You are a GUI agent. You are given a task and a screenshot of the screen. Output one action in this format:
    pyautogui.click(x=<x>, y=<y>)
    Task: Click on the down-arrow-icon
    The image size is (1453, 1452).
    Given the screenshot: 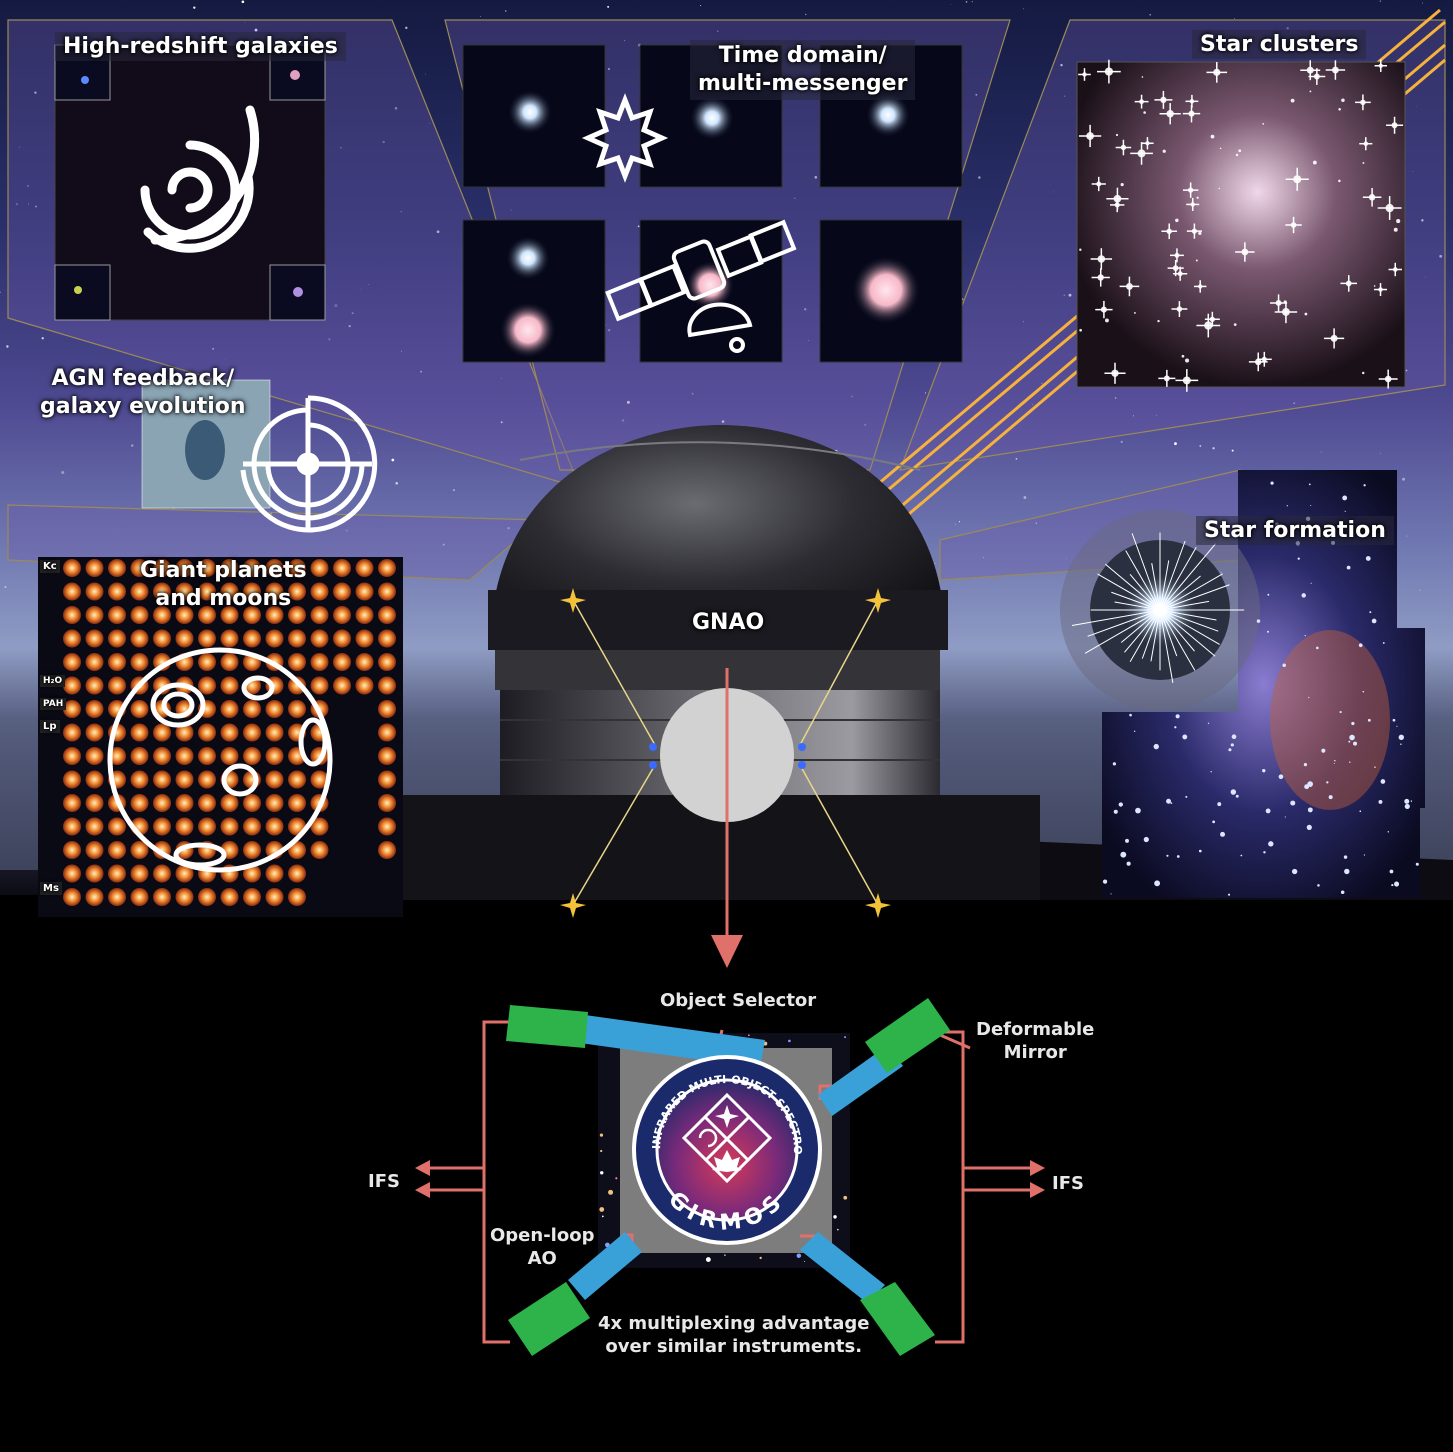 What is the action you would take?
    pyautogui.click(x=727, y=951)
    